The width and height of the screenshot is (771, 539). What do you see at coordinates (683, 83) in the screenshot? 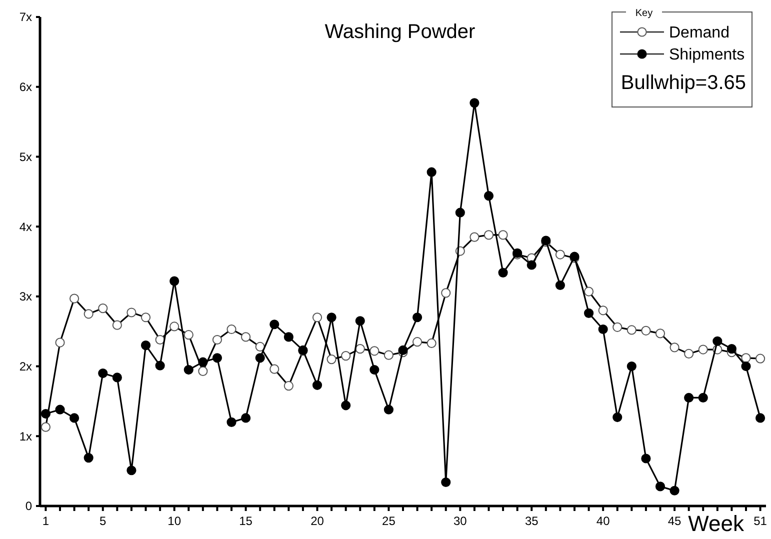
I see `annotation: Bullwhip=3.65` at bounding box center [683, 83].